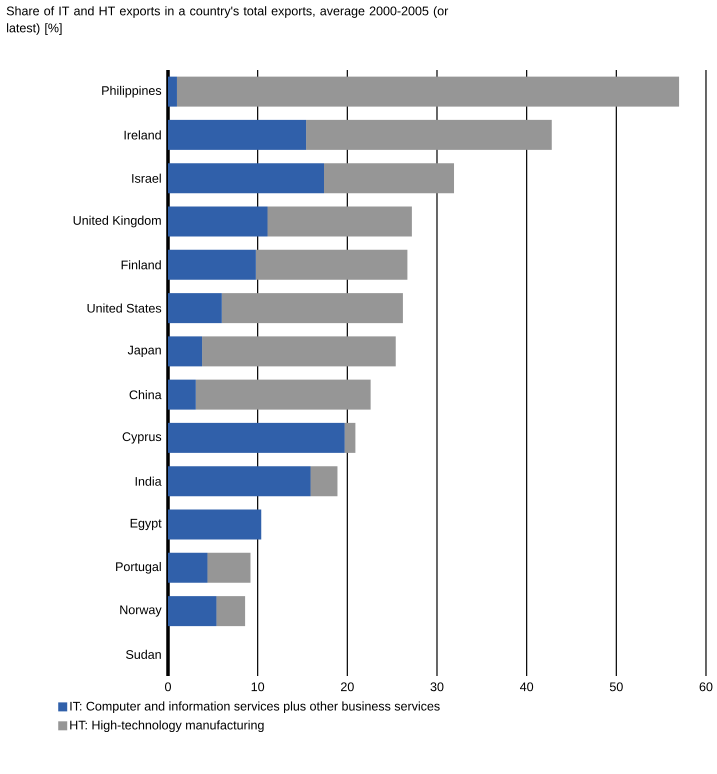 The width and height of the screenshot is (717, 774). What do you see at coordinates (141, 611) in the screenshot?
I see `y-tick-label: Norway` at bounding box center [141, 611].